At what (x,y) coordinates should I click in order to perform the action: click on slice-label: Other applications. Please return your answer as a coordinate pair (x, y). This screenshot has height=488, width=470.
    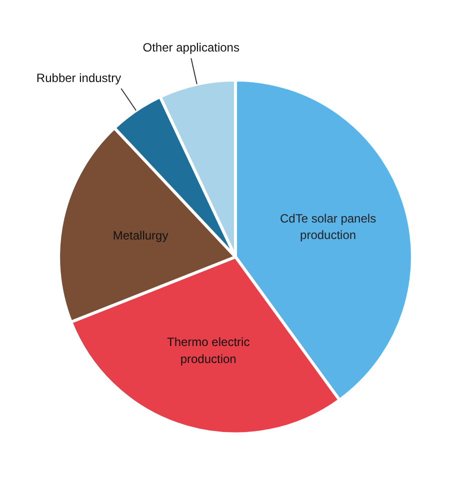
    Looking at the image, I should click on (191, 47).